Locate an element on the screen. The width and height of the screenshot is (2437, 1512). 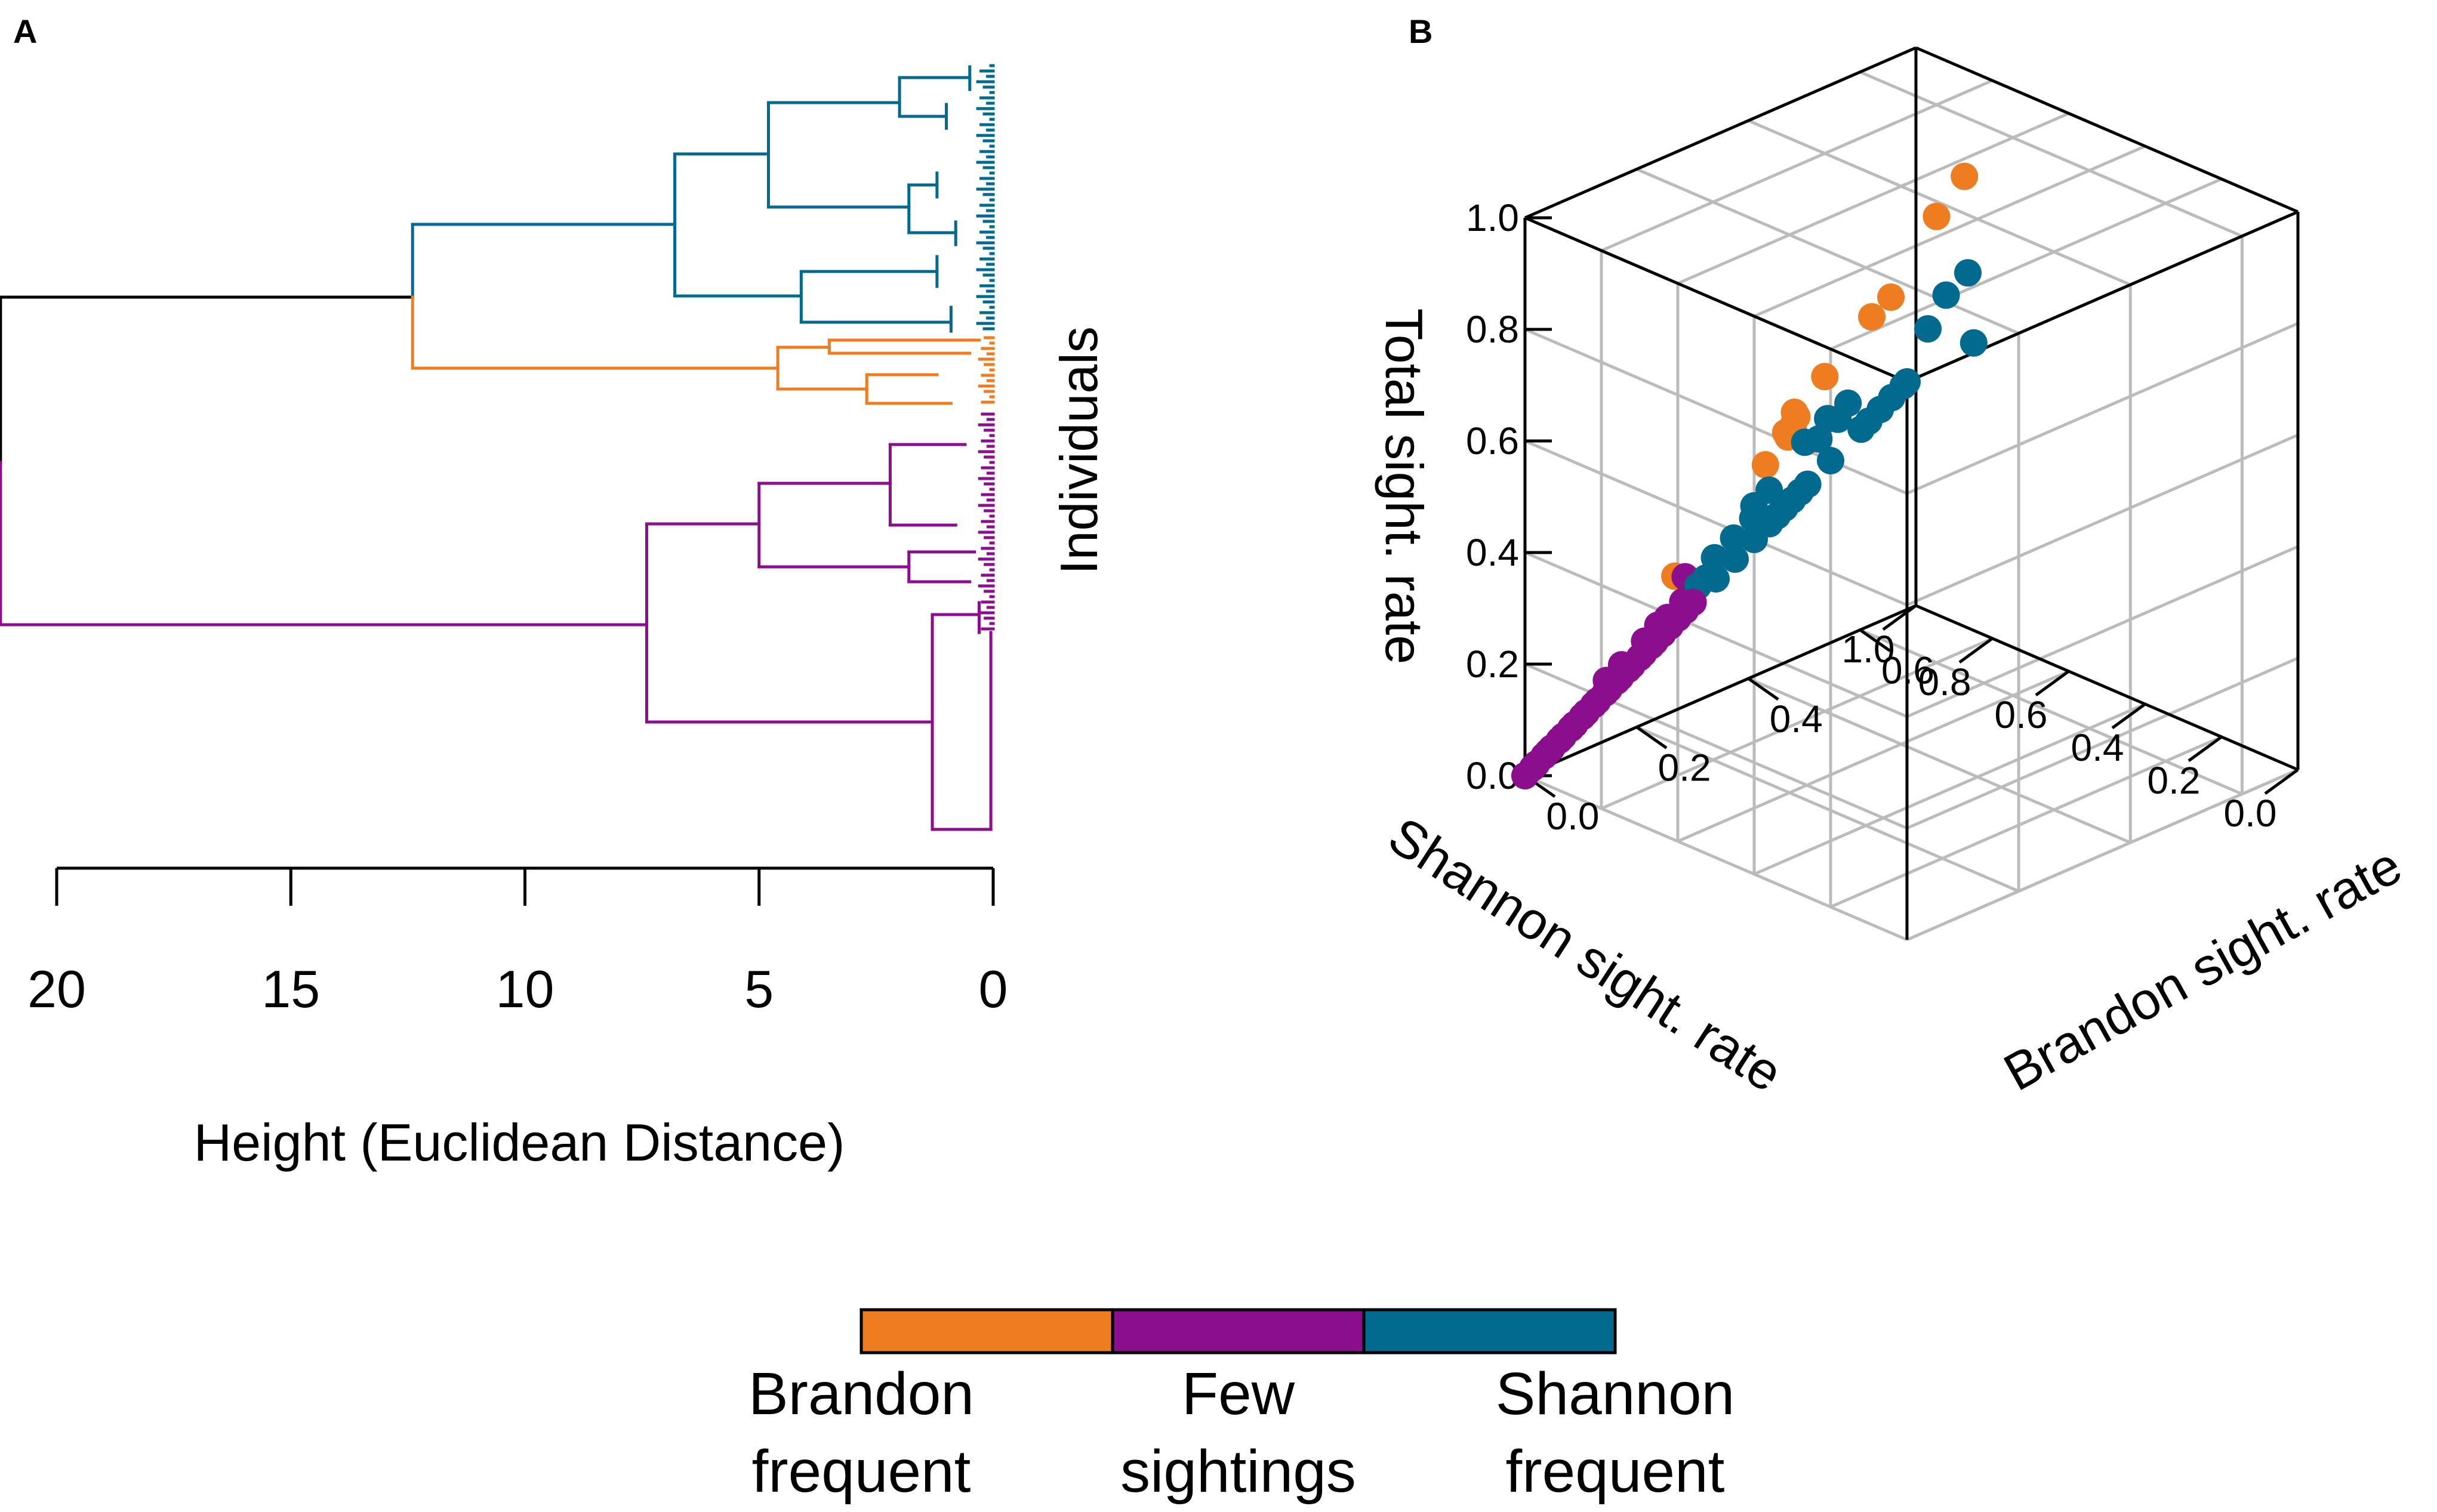
scatter3d-points is located at coordinates (1750, 475).